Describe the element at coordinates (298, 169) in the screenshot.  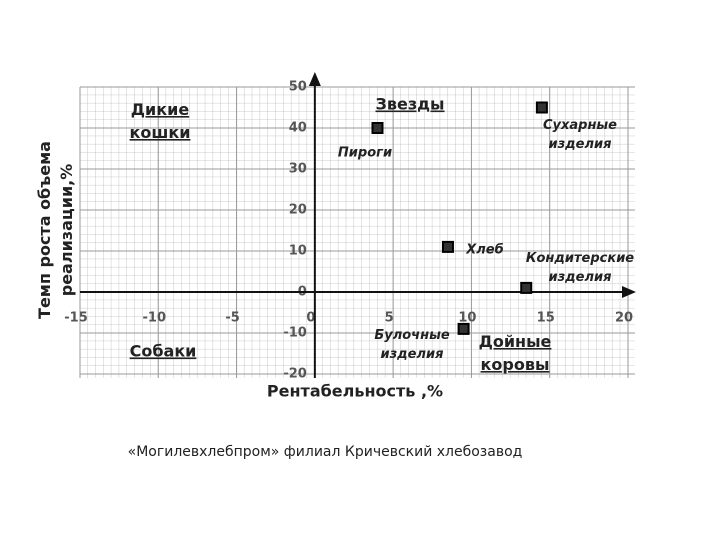
I see `y-tick-label: 30` at that location.